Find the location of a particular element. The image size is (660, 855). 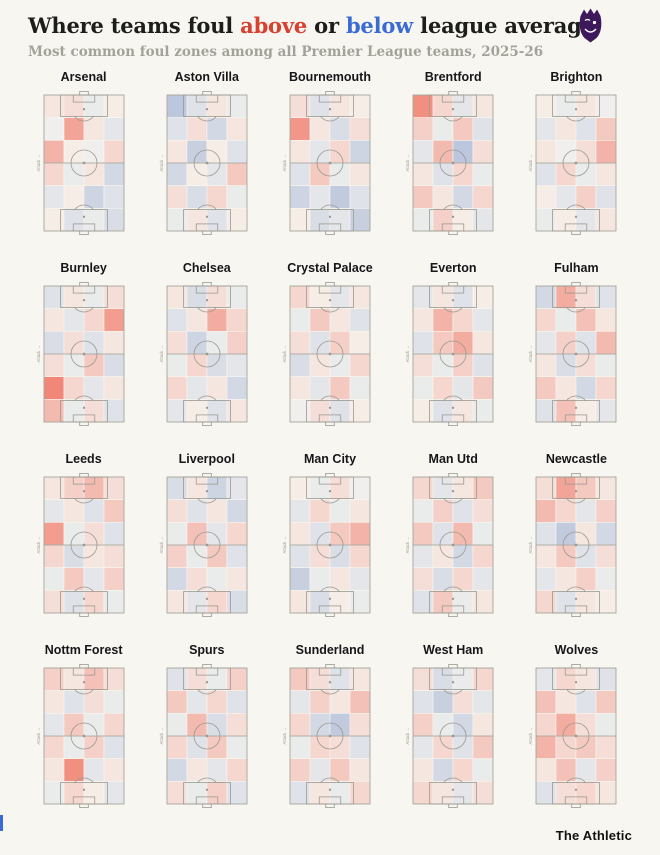

team-name: Aston Villa is located at coordinates (206, 77).